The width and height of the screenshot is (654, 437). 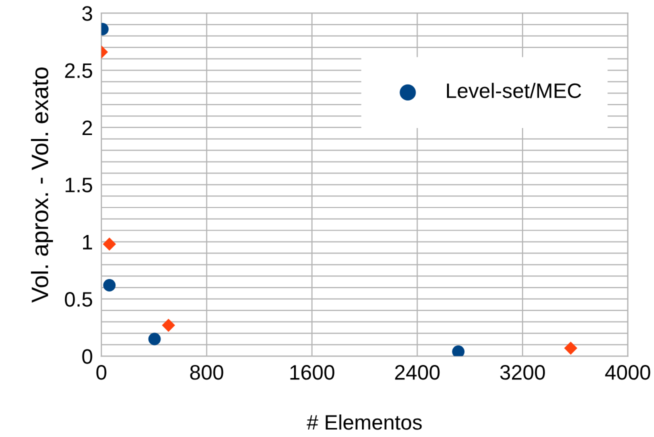 What do you see at coordinates (87, 13) in the screenshot?
I see `y-tick-label: 3` at bounding box center [87, 13].